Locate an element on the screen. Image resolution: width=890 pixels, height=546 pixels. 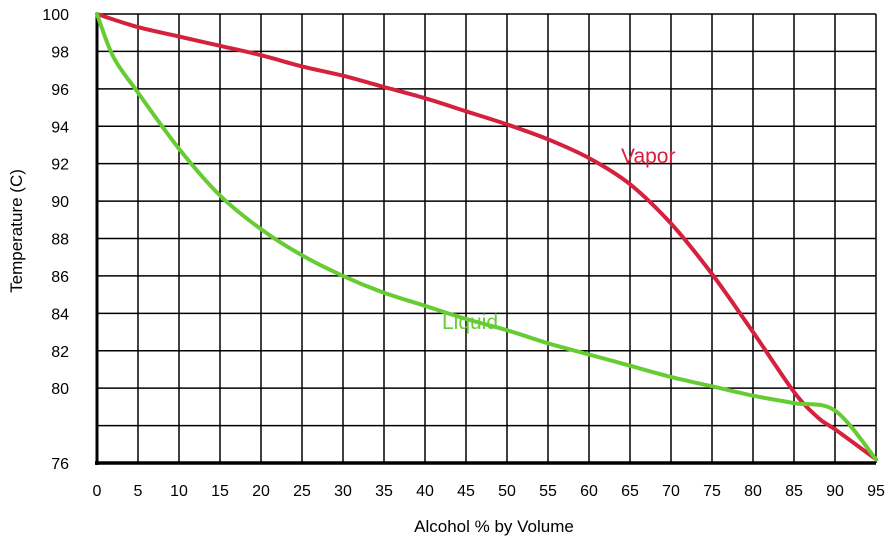
x-tick-label: 20 is located at coordinates (261, 491).